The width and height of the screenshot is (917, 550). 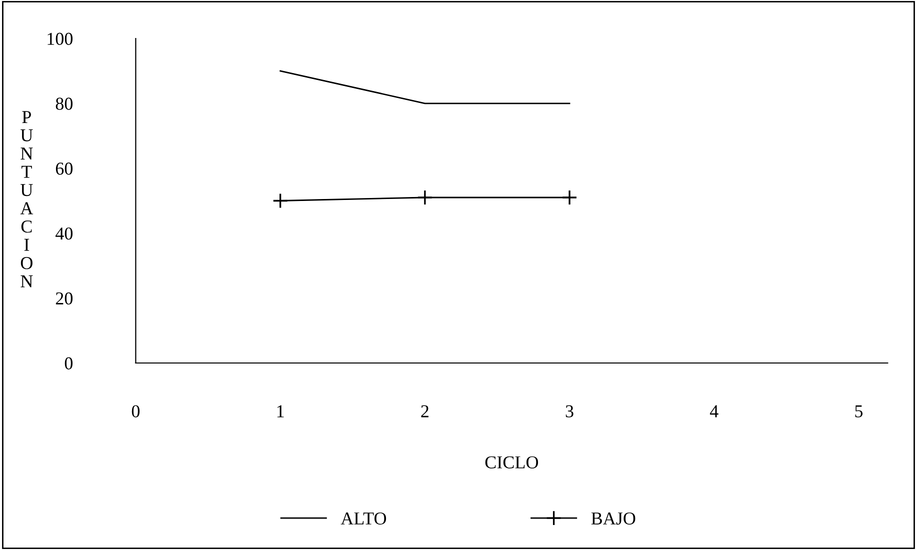 What do you see at coordinates (424, 411) in the screenshot?
I see `x-tick-label: 2` at bounding box center [424, 411].